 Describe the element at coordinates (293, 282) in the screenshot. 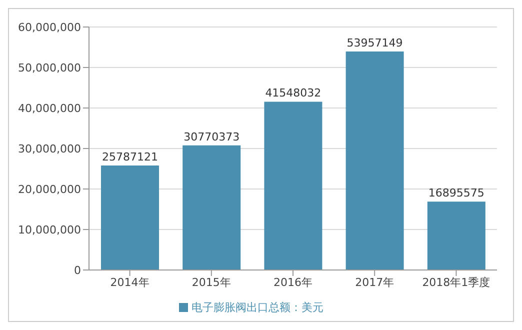

I see `x-tick-label: 2016年` at that location.